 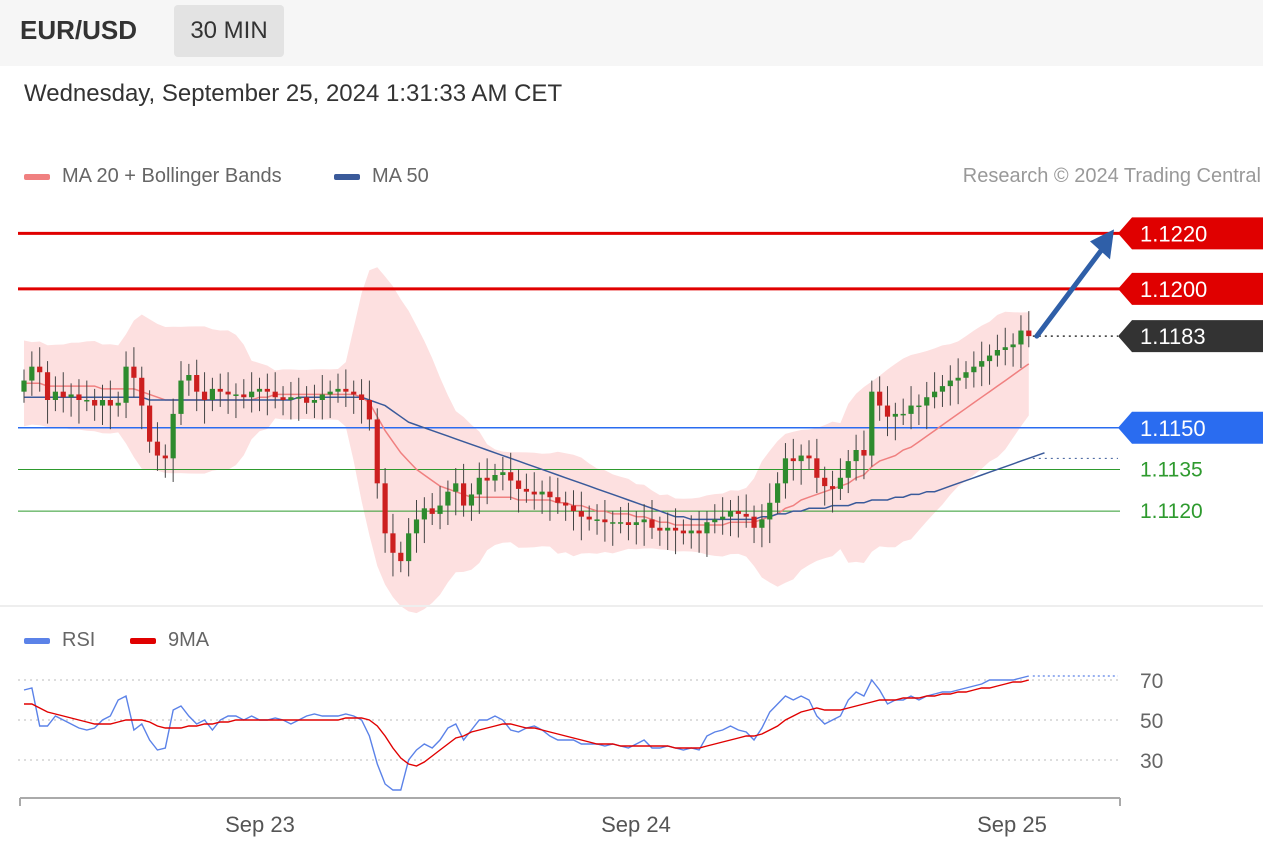 What do you see at coordinates (143, 640) in the screenshot?
I see `rsi-ma-swatch` at bounding box center [143, 640].